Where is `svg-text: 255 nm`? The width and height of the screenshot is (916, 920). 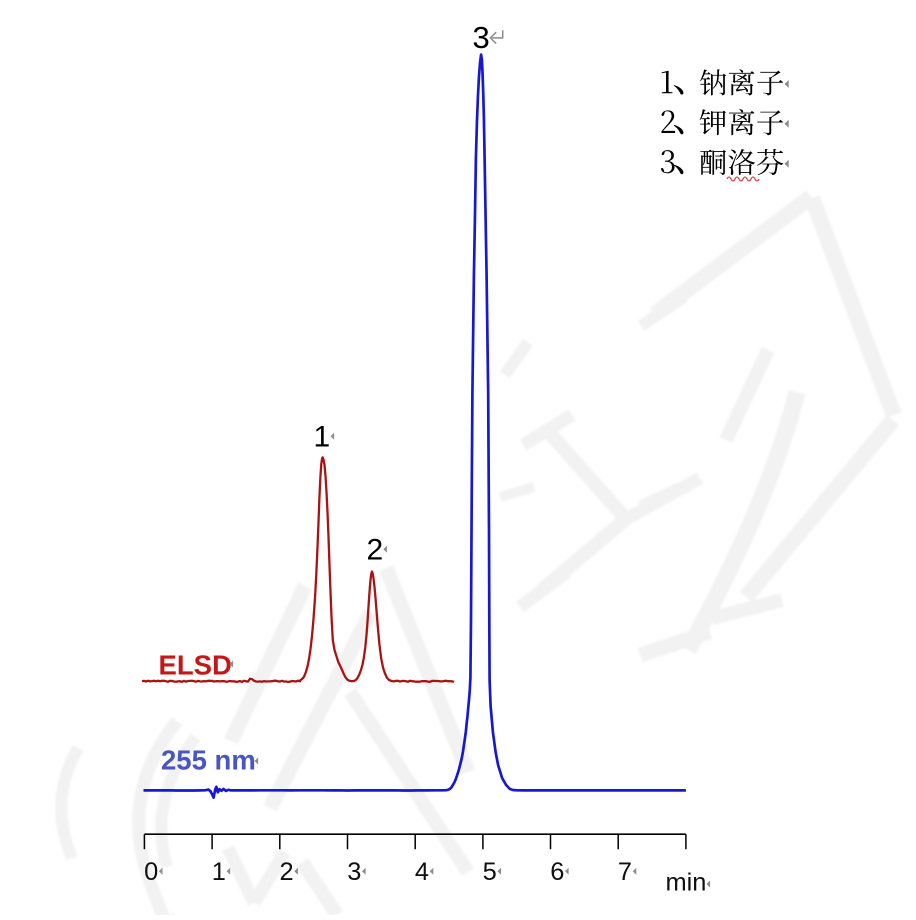 svg-text: 255 nm is located at coordinates (208, 760).